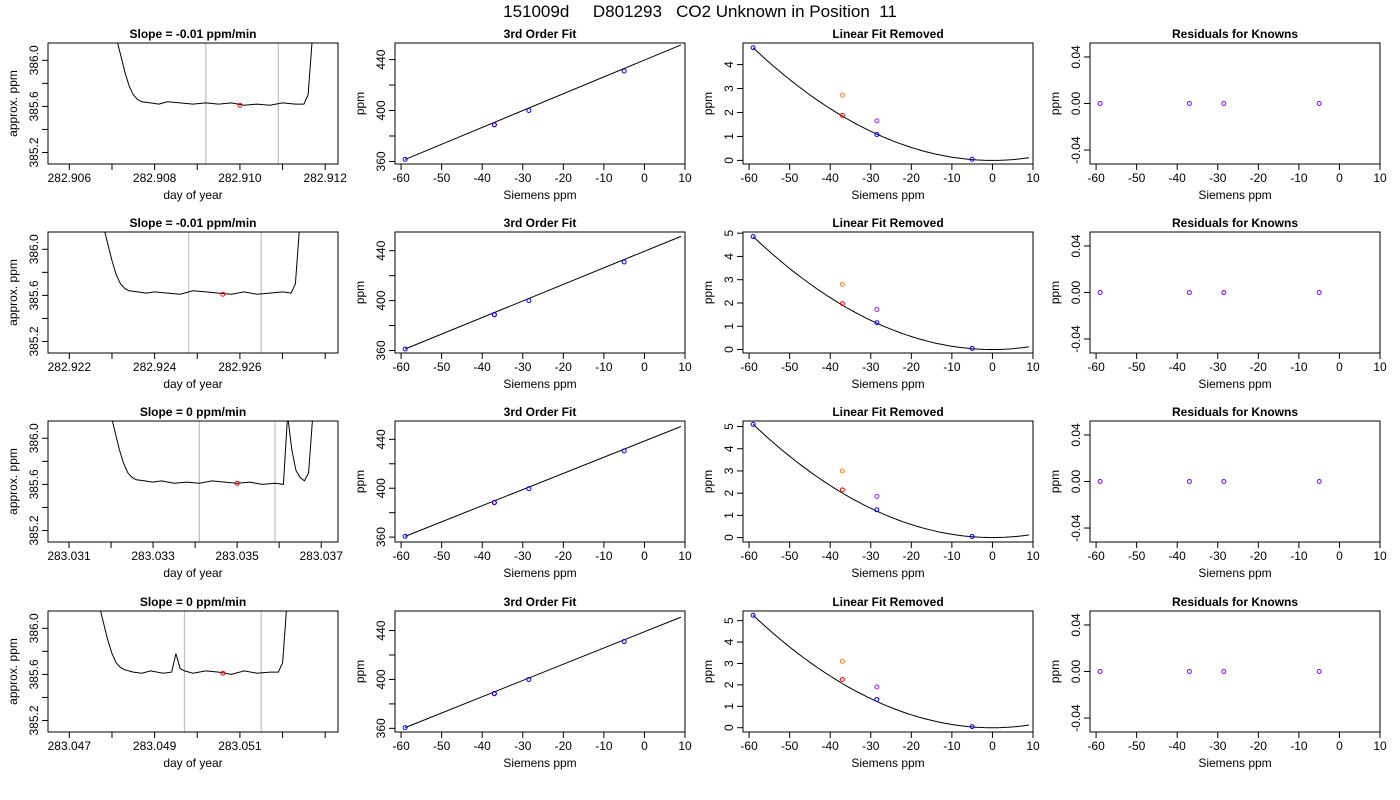 The width and height of the screenshot is (1400, 800). Describe the element at coordinates (215, 74) in the screenshot. I see `trace-line` at that location.